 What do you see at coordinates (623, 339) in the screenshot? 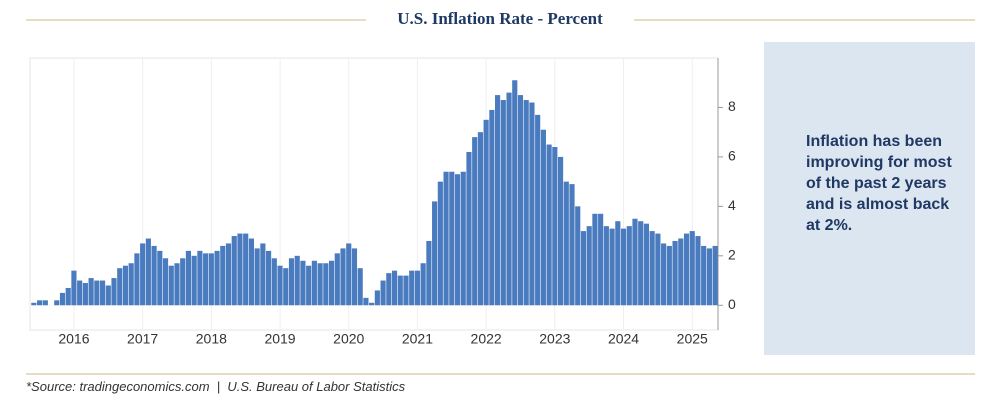
I see `x-tick-label: 2024` at bounding box center [623, 339].